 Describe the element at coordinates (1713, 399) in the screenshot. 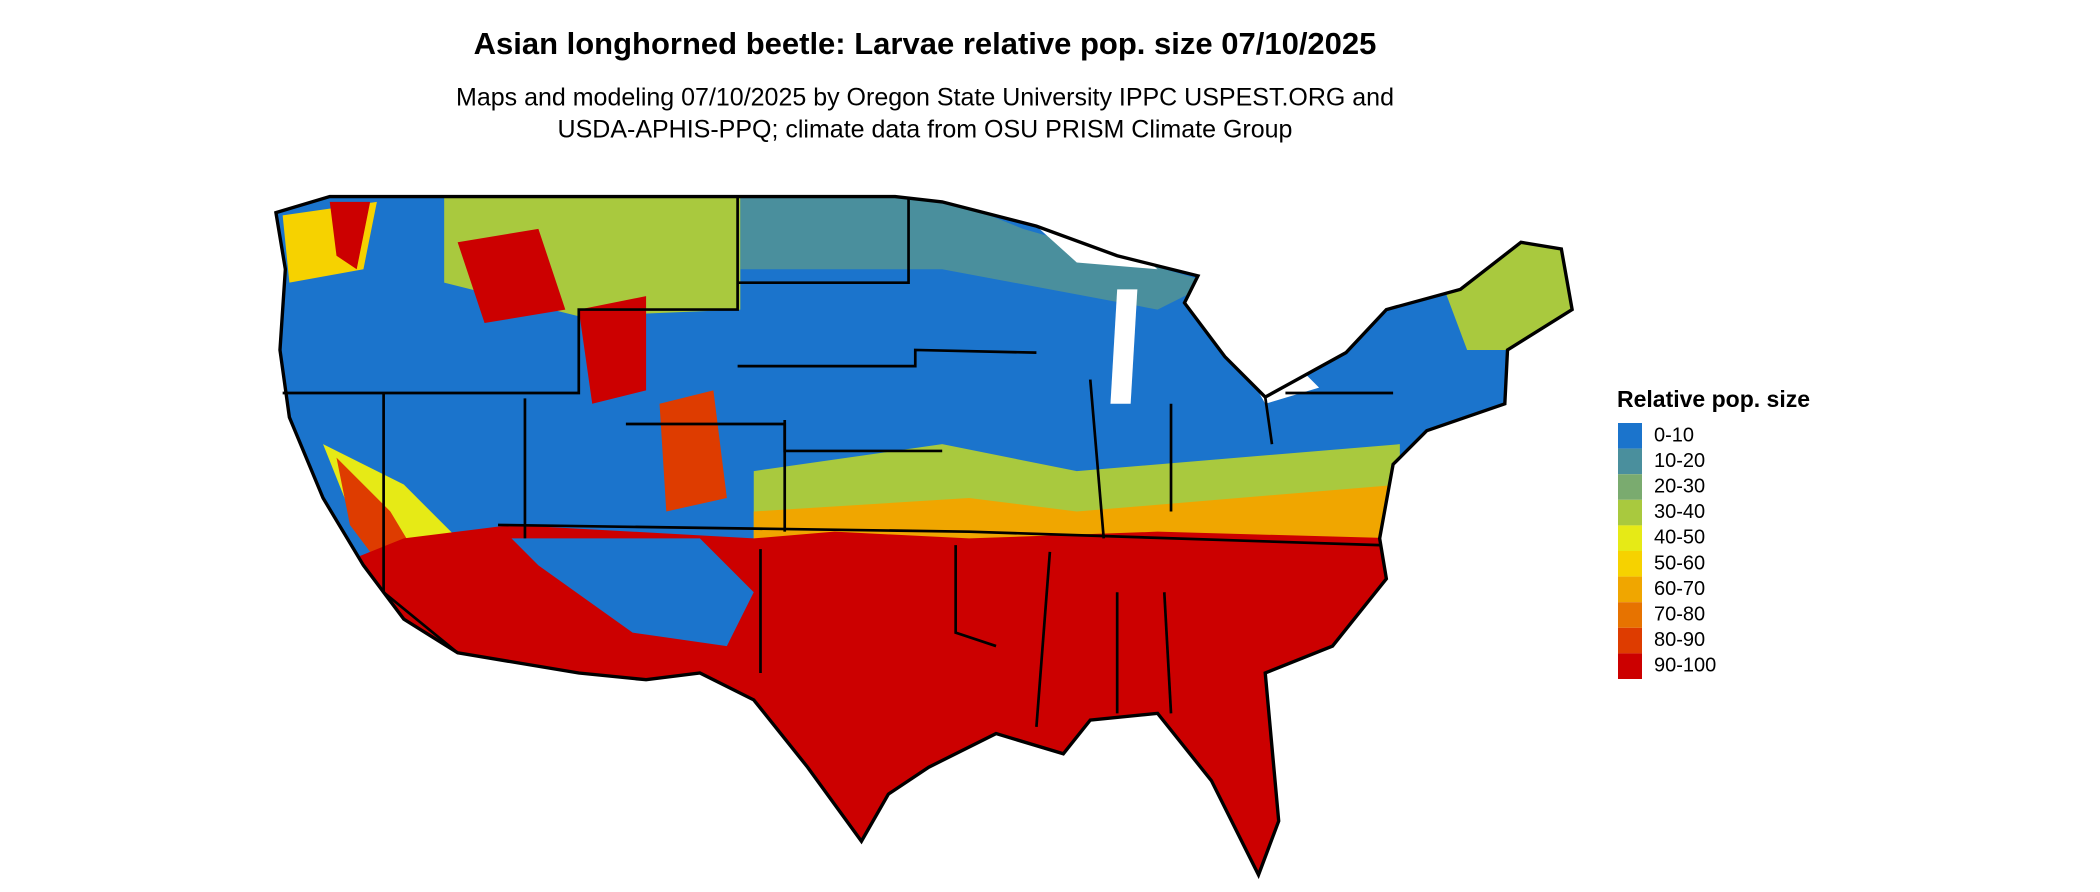

I see `legend-title: Relative pop. size` at that location.